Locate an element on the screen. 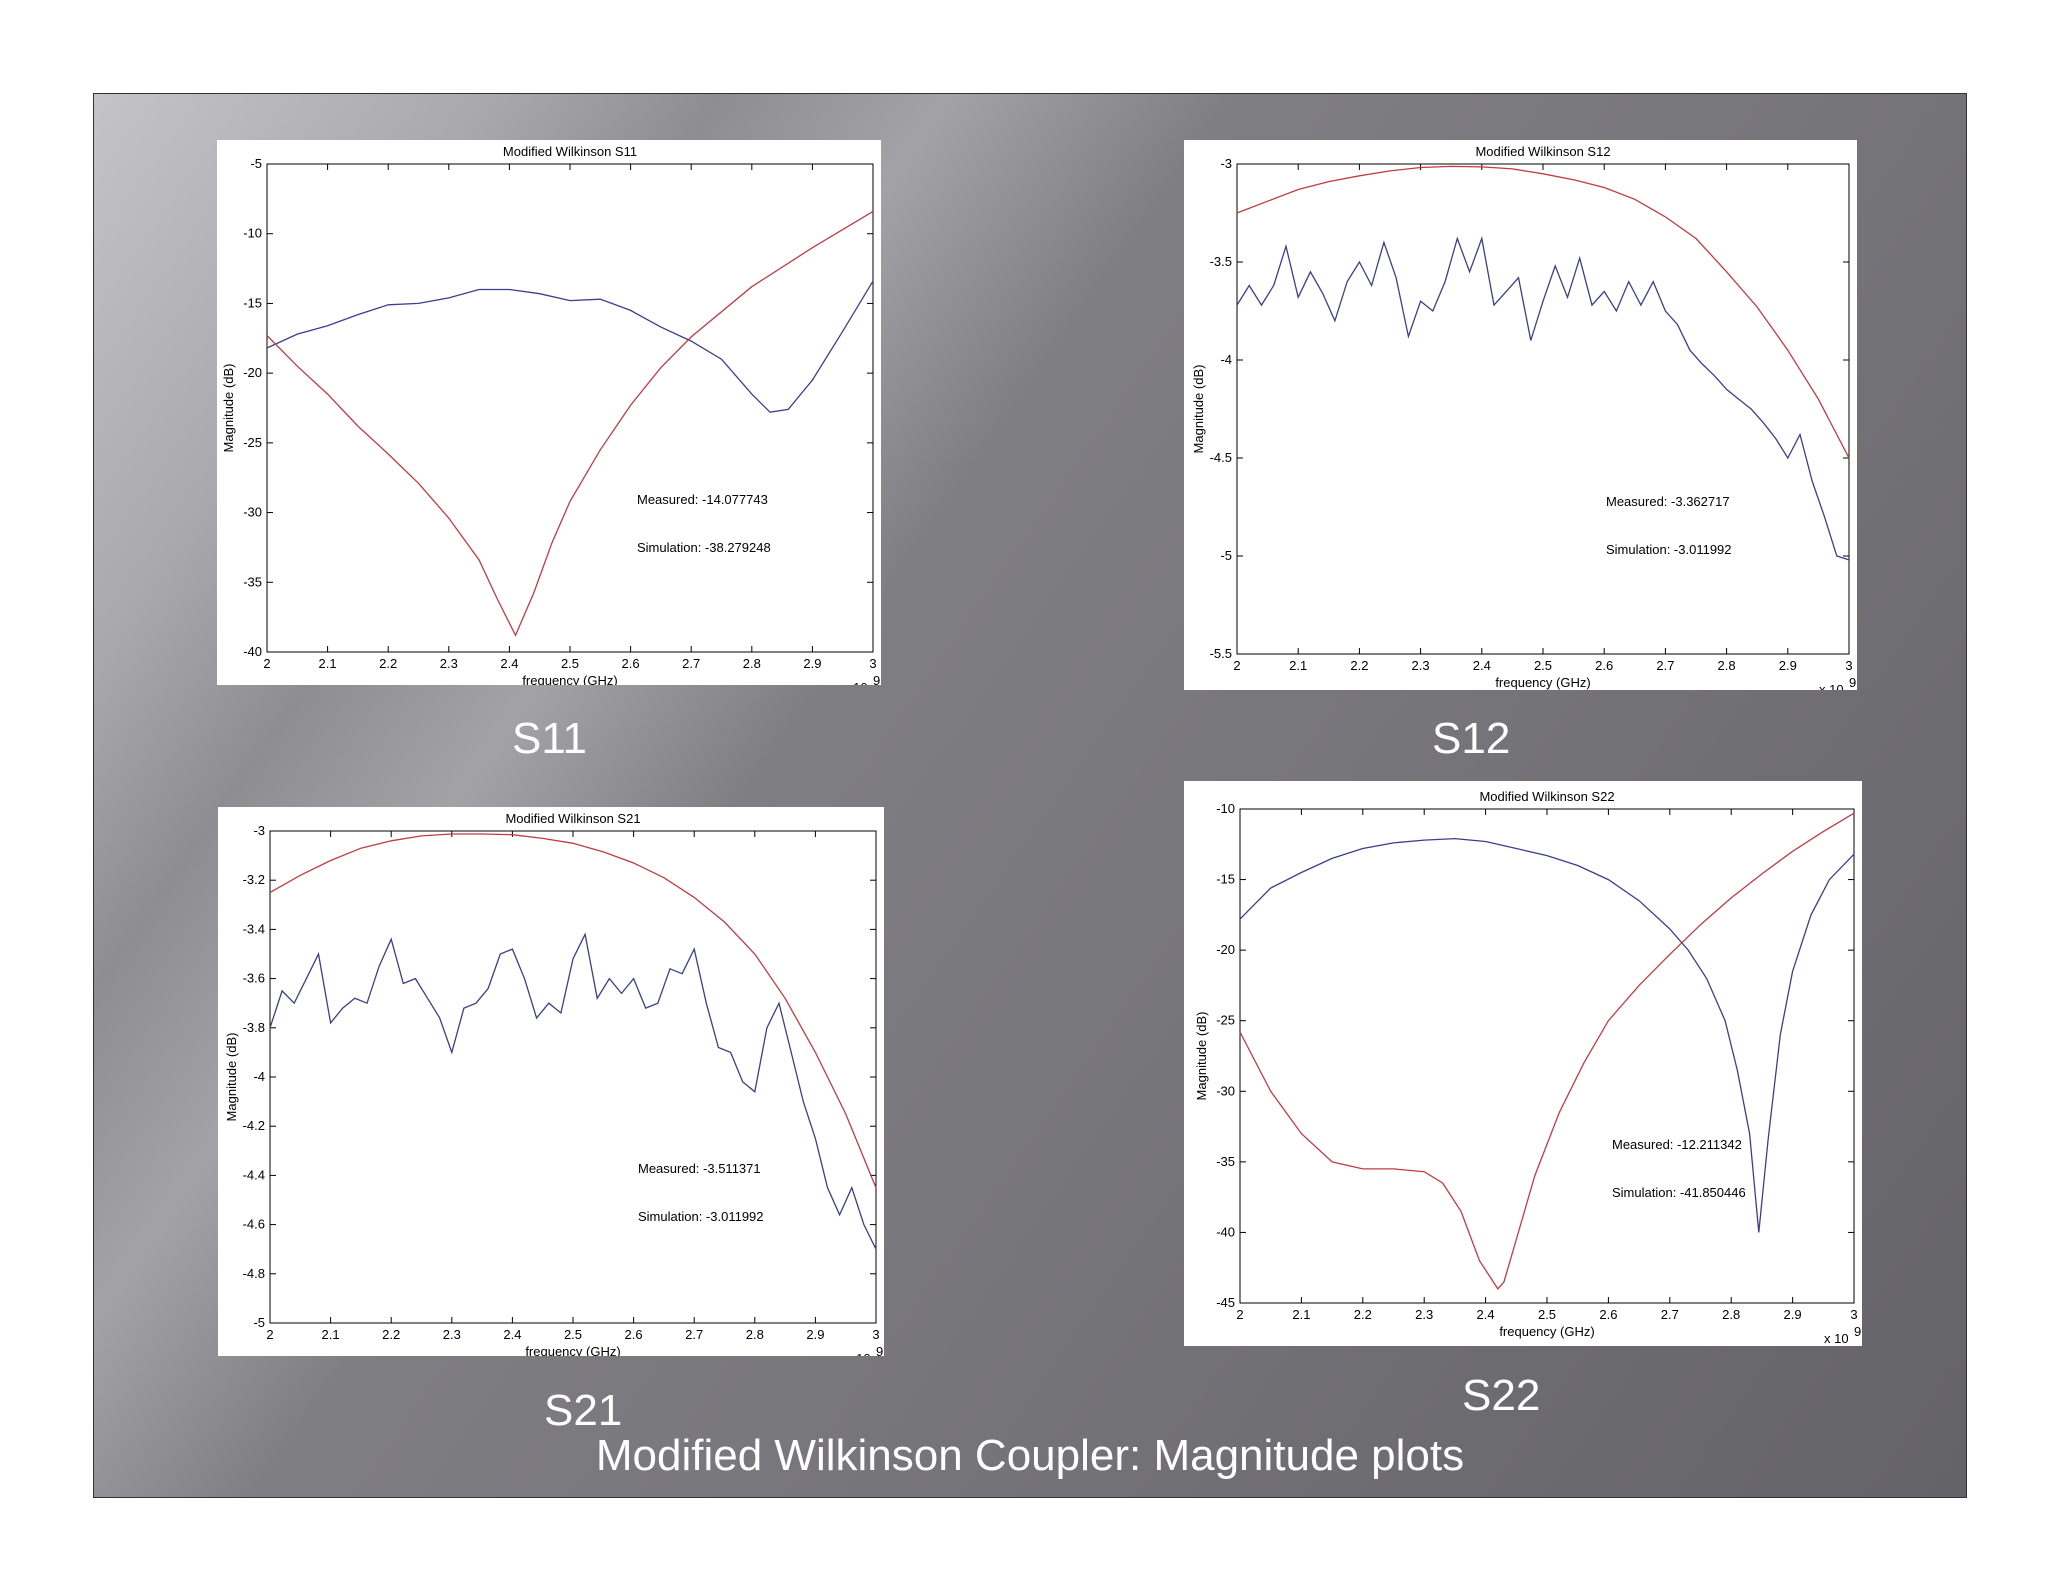 The height and width of the screenshot is (1582, 2048). chart-title-s22: Modified Wilkinson S22 is located at coordinates (1546, 796).